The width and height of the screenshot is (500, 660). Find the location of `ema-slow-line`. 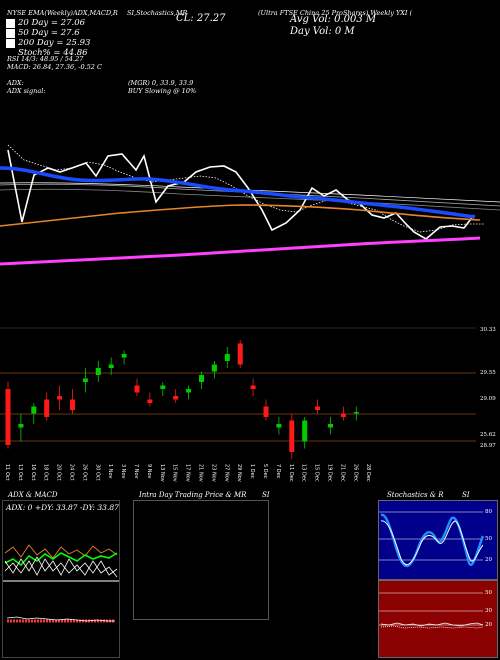

ema-slow-line is located at coordinates (240, 251).